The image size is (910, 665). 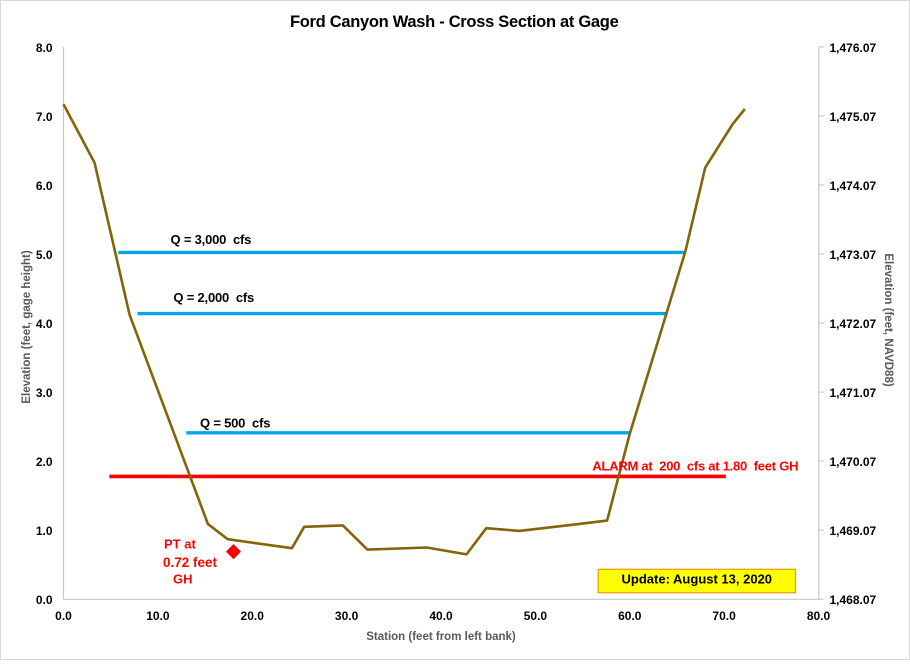 What do you see at coordinates (44, 531) in the screenshot?
I see `svg-text: 1.0` at bounding box center [44, 531].